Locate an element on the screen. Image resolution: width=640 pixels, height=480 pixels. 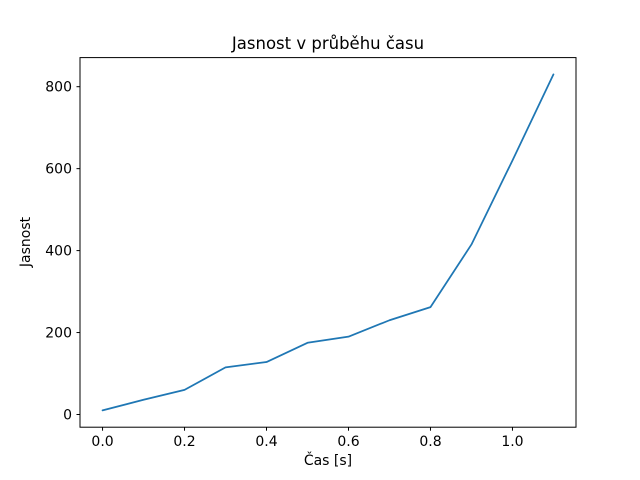
x-axis-label: Čas [s] is located at coordinates (328, 461).